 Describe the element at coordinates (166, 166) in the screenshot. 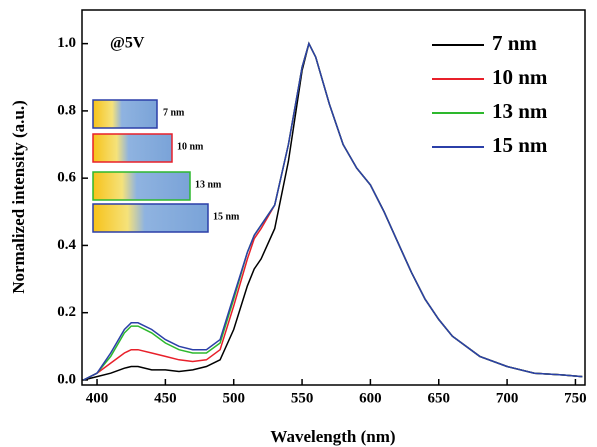

I see `insets: 7 nm 10 nm 13 nm 15 nm` at that location.